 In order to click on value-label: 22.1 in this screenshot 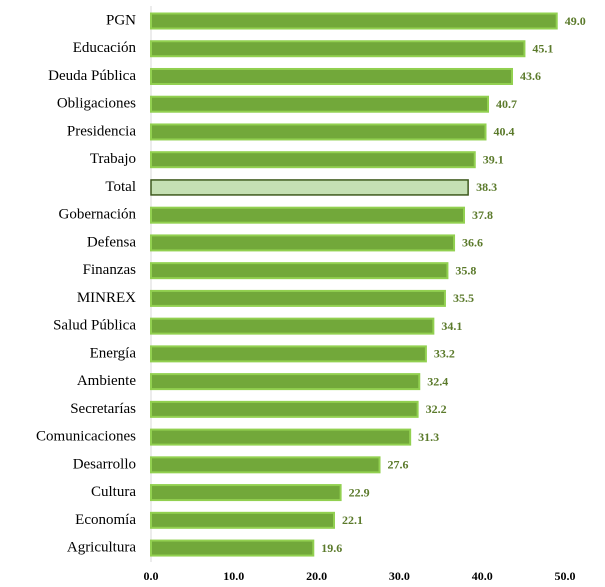, I will do `click(352, 520)`.